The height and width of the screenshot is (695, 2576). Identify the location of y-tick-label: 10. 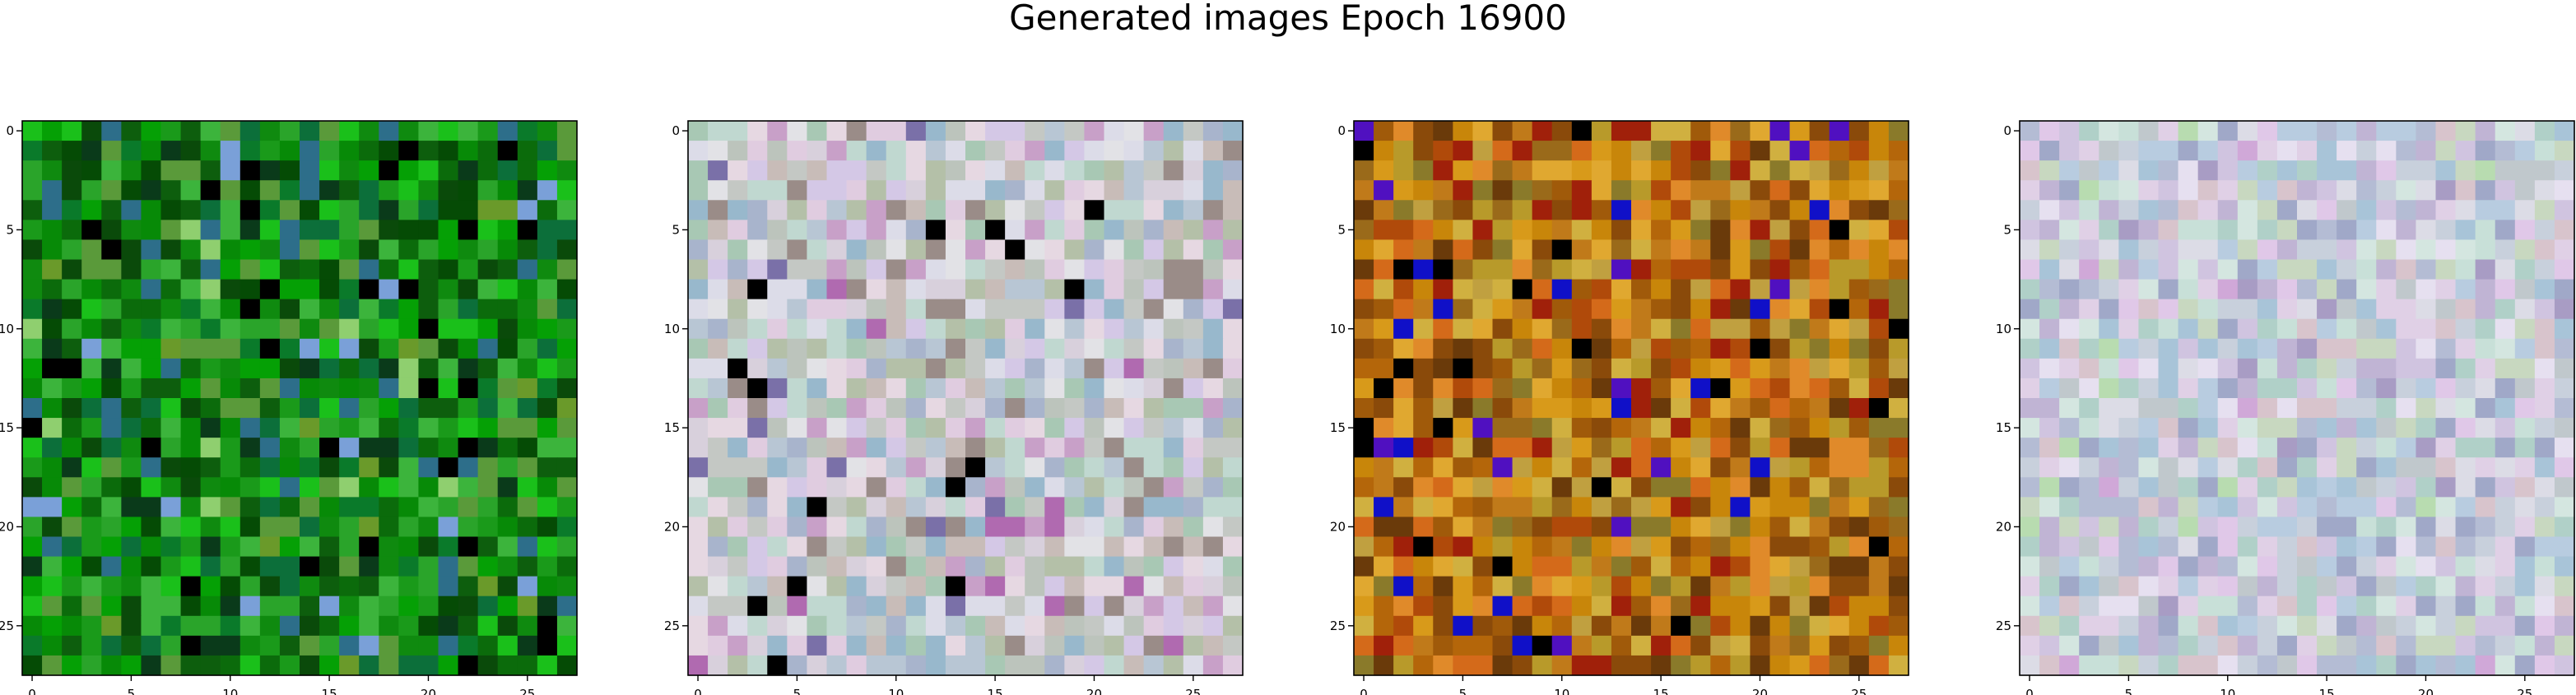
(7, 329).